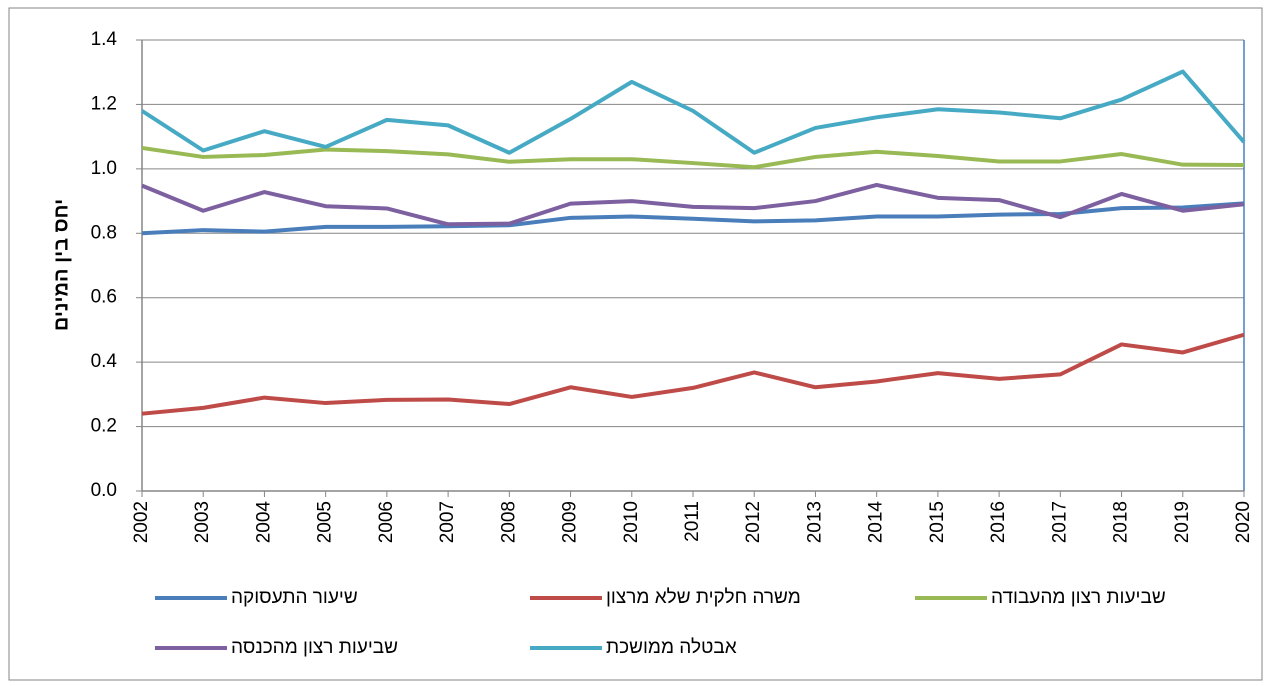  I want to click on x-tick-label: 2006, so click(386, 522).